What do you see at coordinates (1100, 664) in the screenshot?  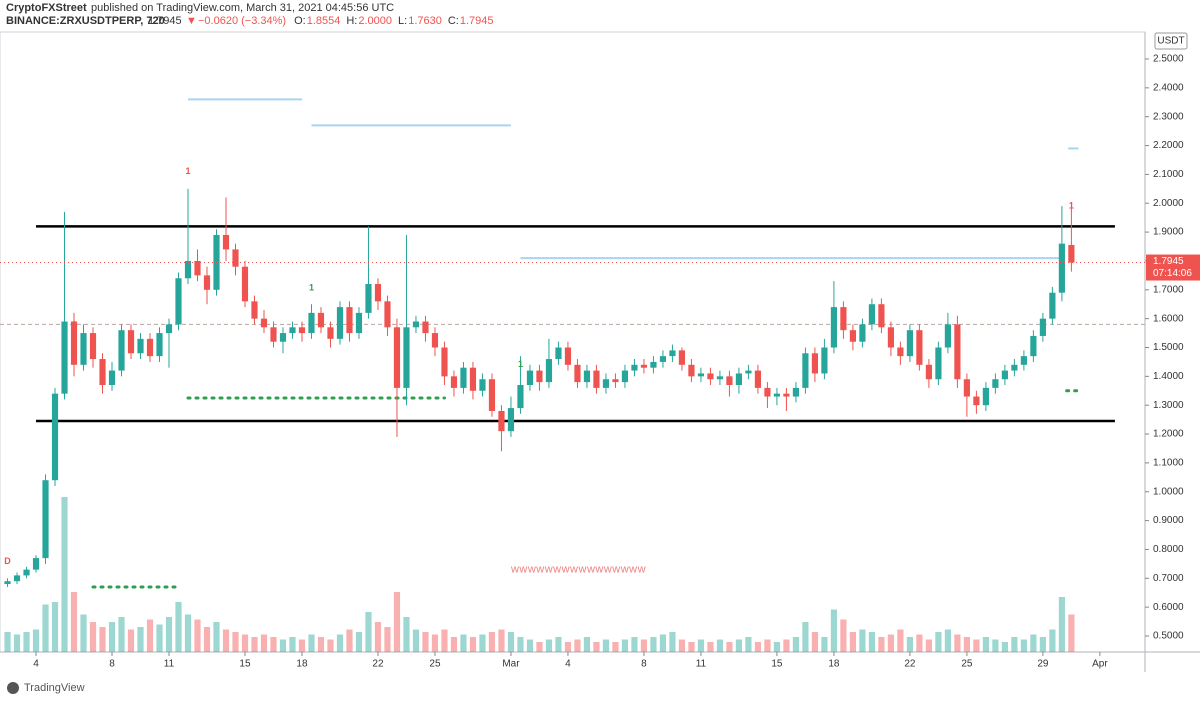 I see `x-tick-label: Apr` at bounding box center [1100, 664].